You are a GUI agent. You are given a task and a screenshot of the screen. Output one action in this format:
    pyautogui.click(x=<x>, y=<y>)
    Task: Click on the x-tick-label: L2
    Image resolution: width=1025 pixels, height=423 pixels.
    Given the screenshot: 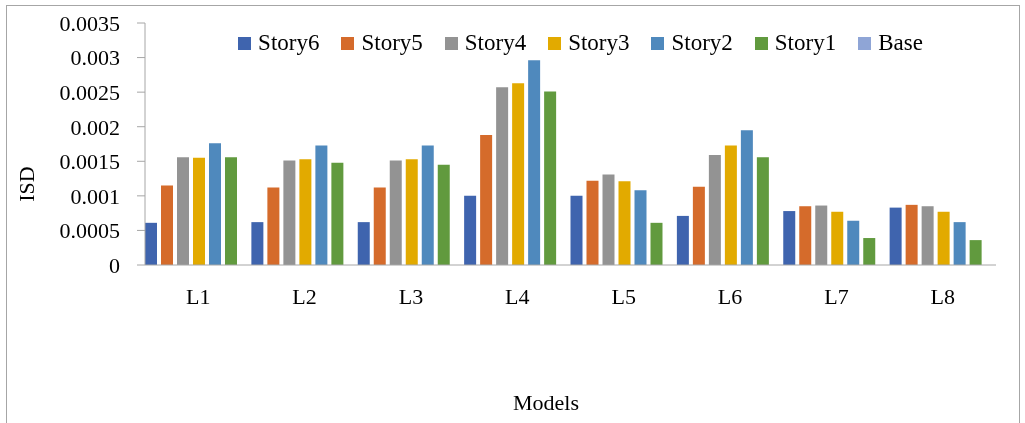 What is the action you would take?
    pyautogui.click(x=304, y=296)
    